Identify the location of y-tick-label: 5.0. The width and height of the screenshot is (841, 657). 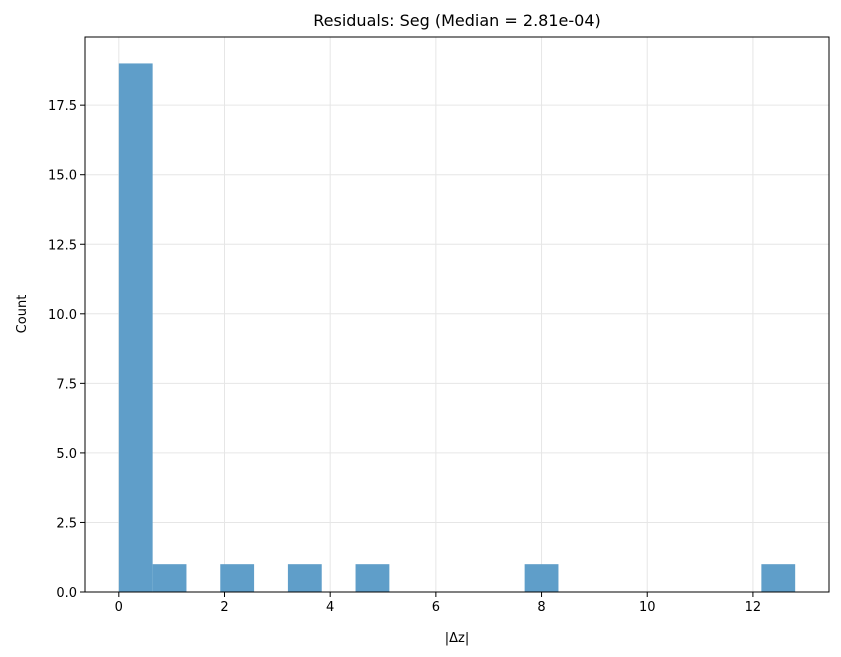
(66, 454).